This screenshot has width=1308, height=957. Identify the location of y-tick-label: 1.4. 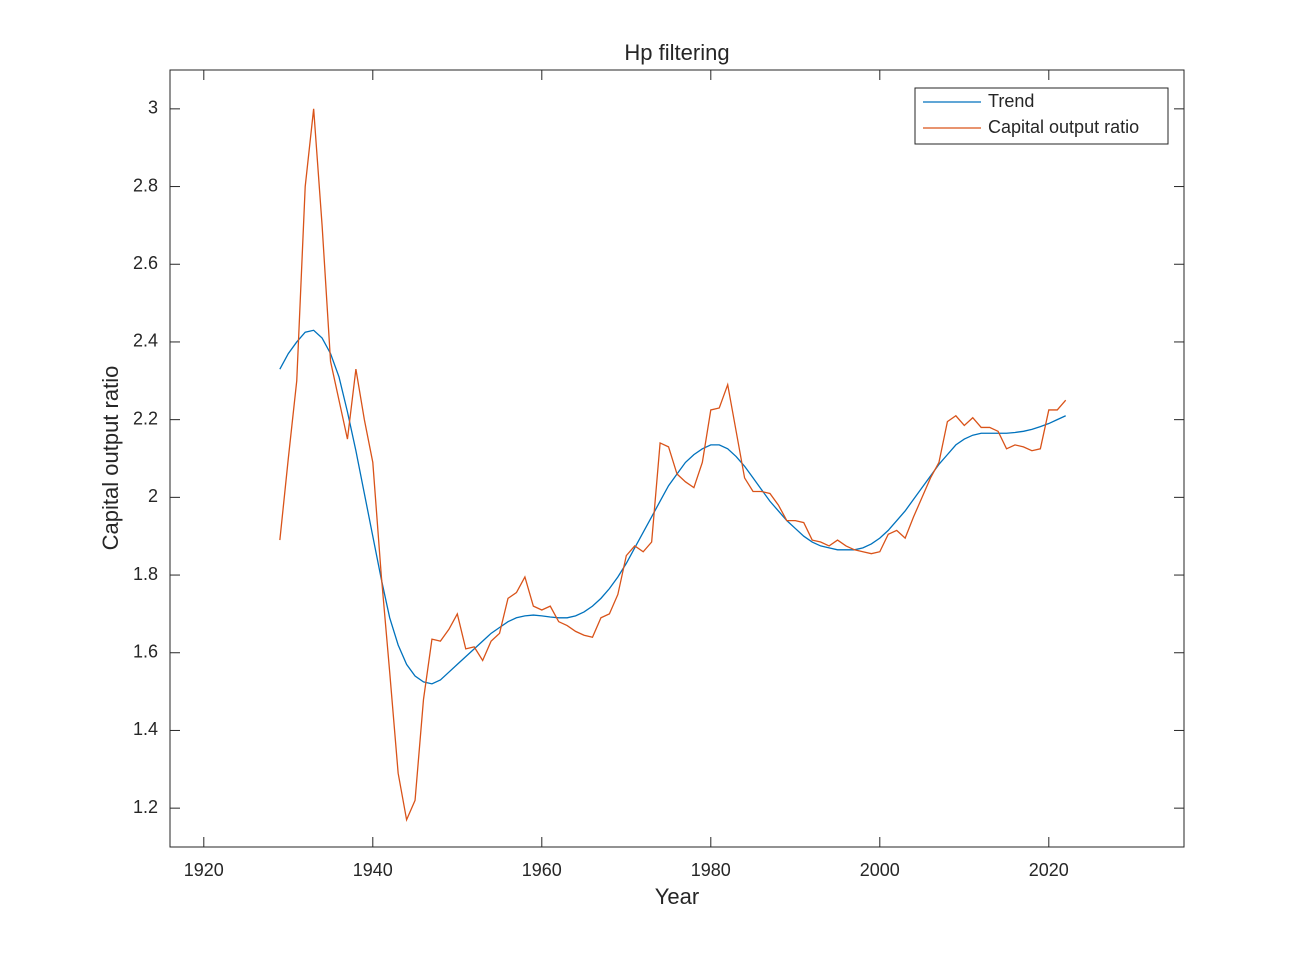
(145, 729).